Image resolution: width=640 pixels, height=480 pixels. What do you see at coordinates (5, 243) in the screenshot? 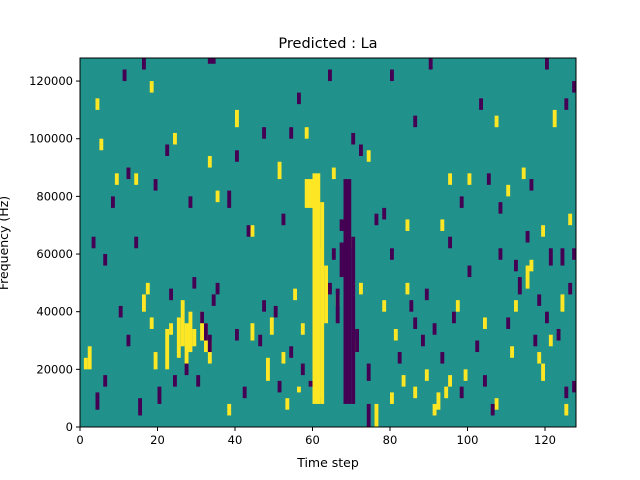
I see `y-axis-label: Frequency (Hz)` at bounding box center [5, 243].